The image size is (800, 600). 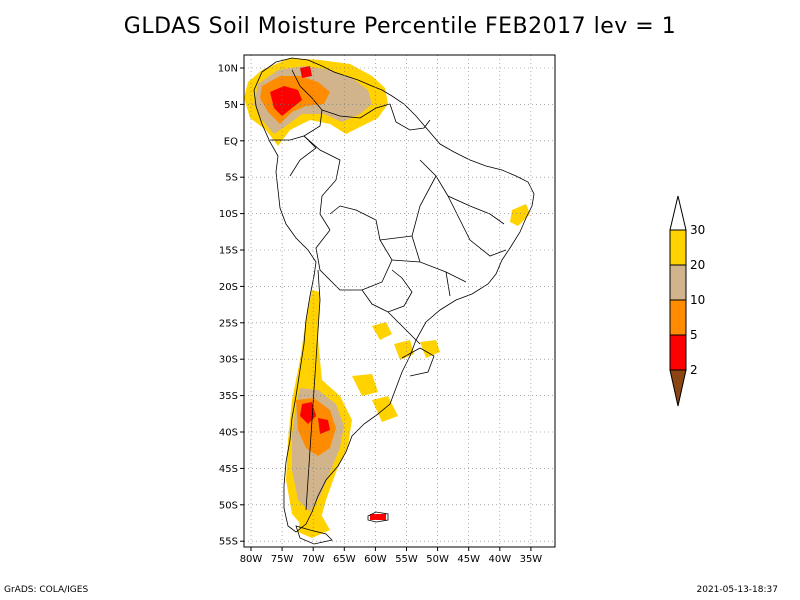 What do you see at coordinates (697, 230) in the screenshot?
I see `colorbar-label-30: 30` at bounding box center [697, 230].